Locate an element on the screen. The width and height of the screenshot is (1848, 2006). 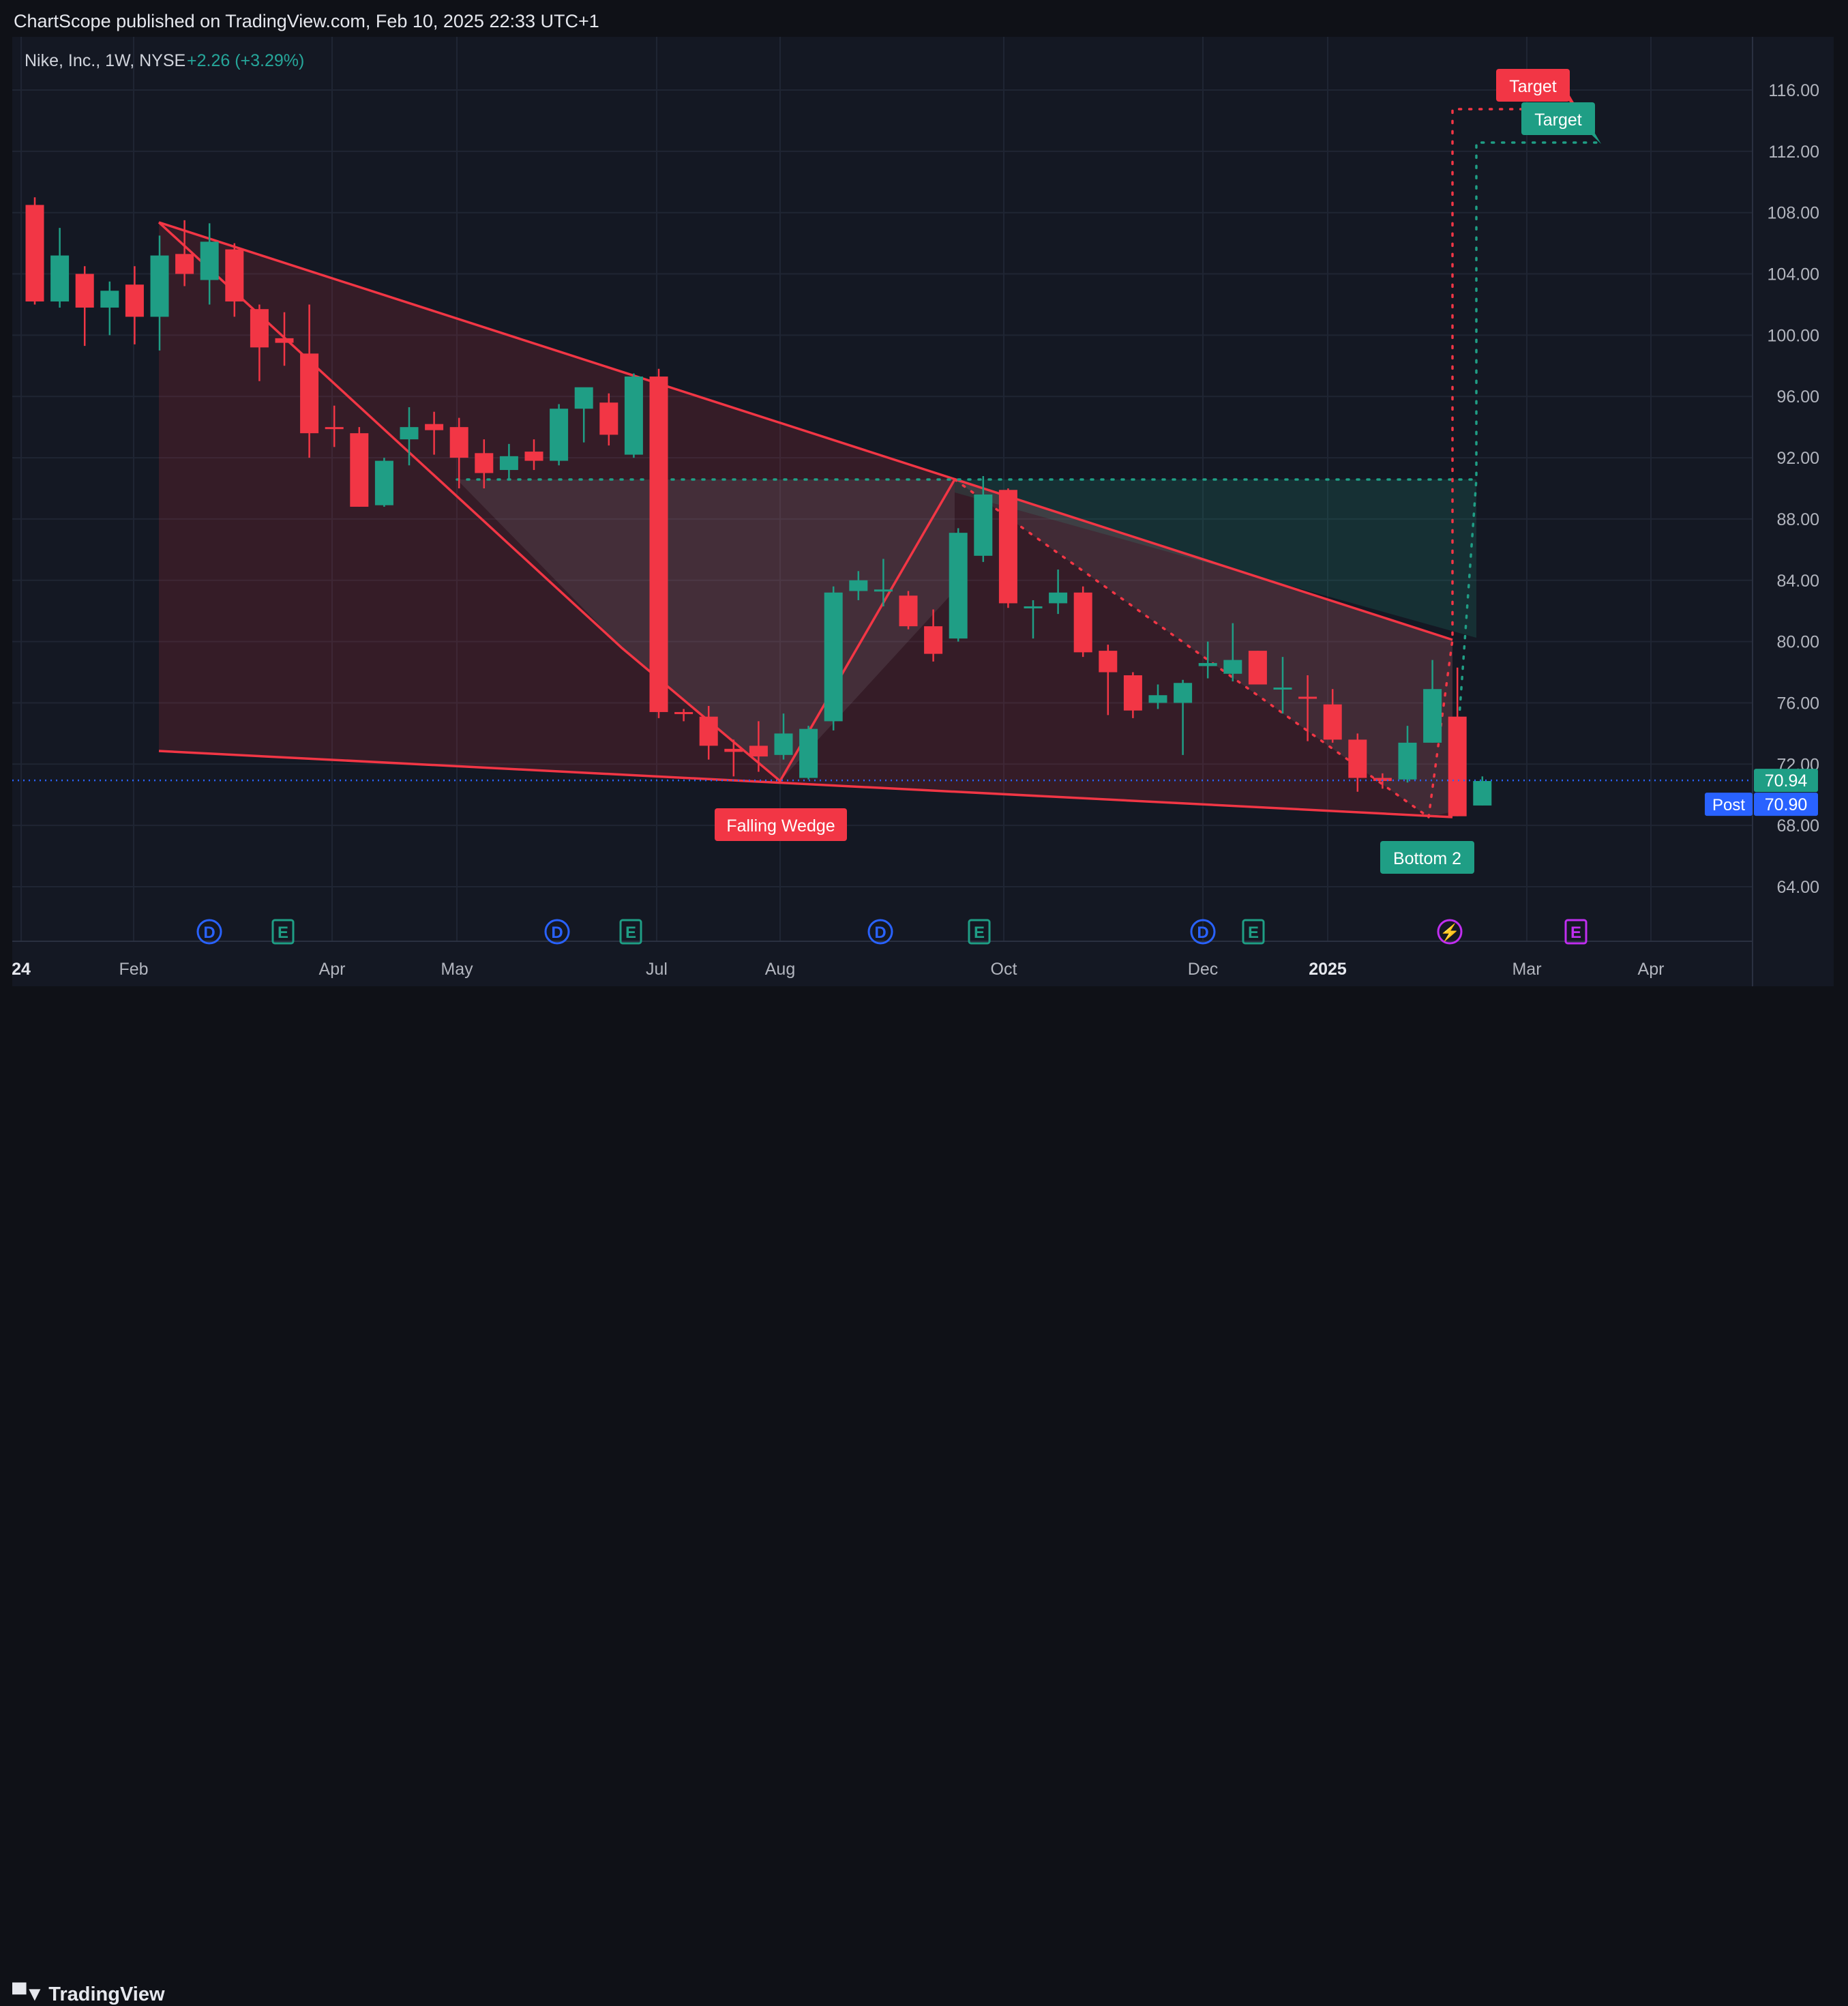
price-tick-label: 108.00 is located at coordinates (1793, 214).